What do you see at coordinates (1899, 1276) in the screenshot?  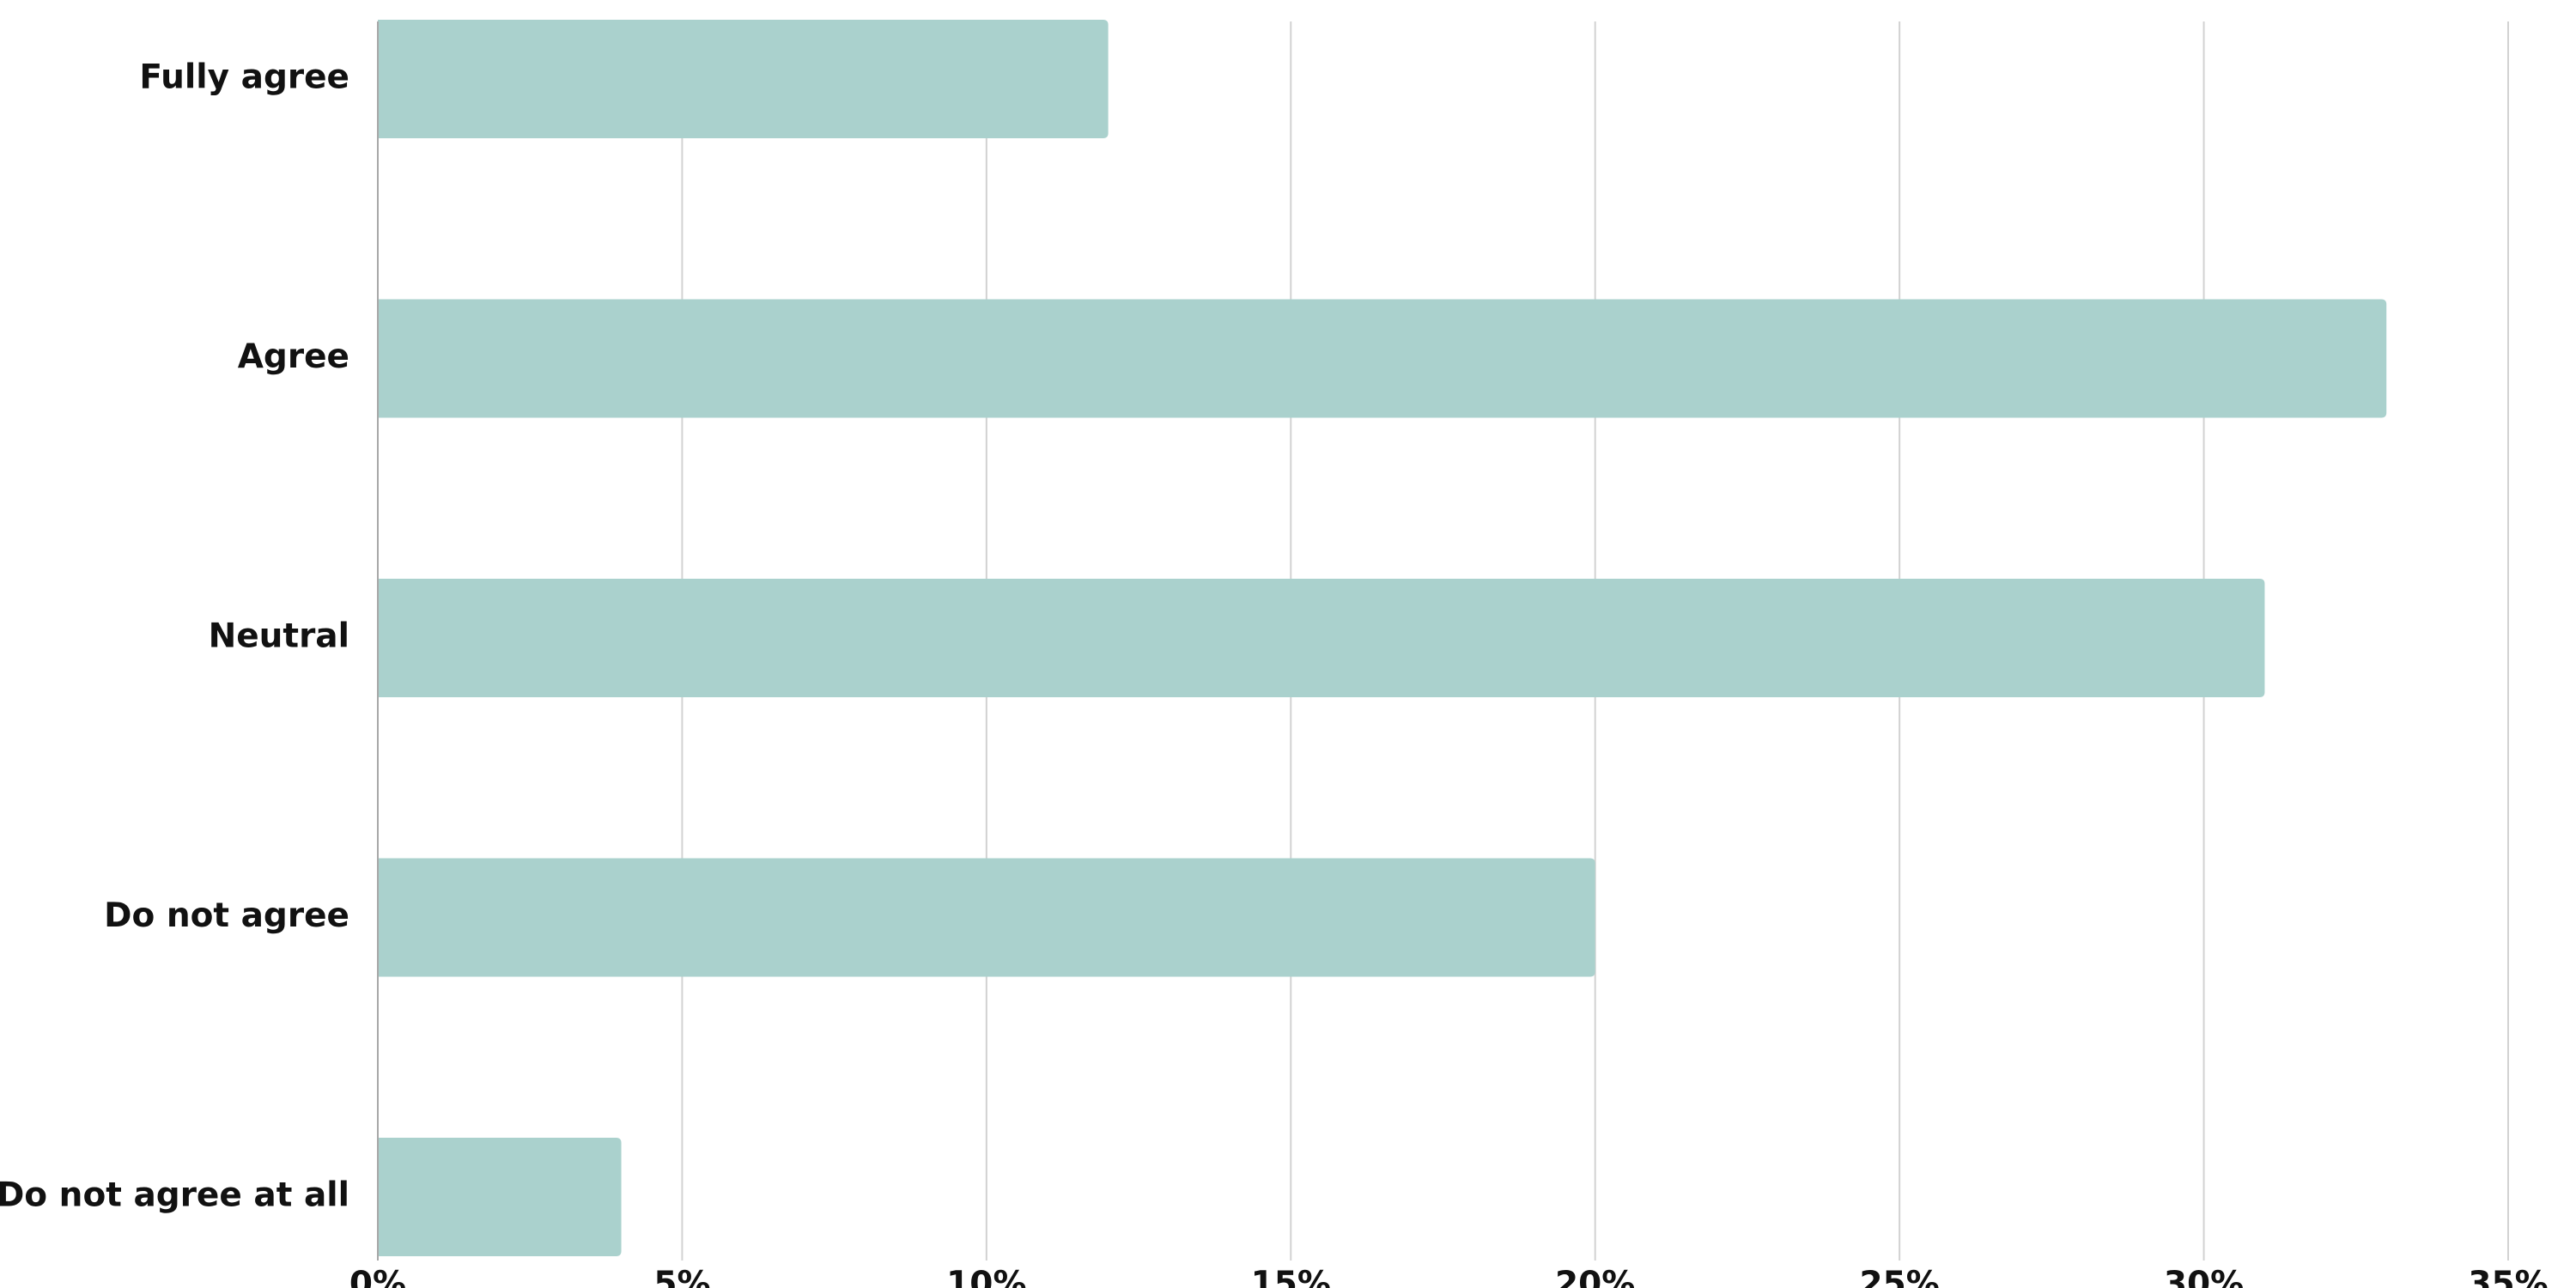 I see `x-tick-label-25: 25%` at bounding box center [1899, 1276].